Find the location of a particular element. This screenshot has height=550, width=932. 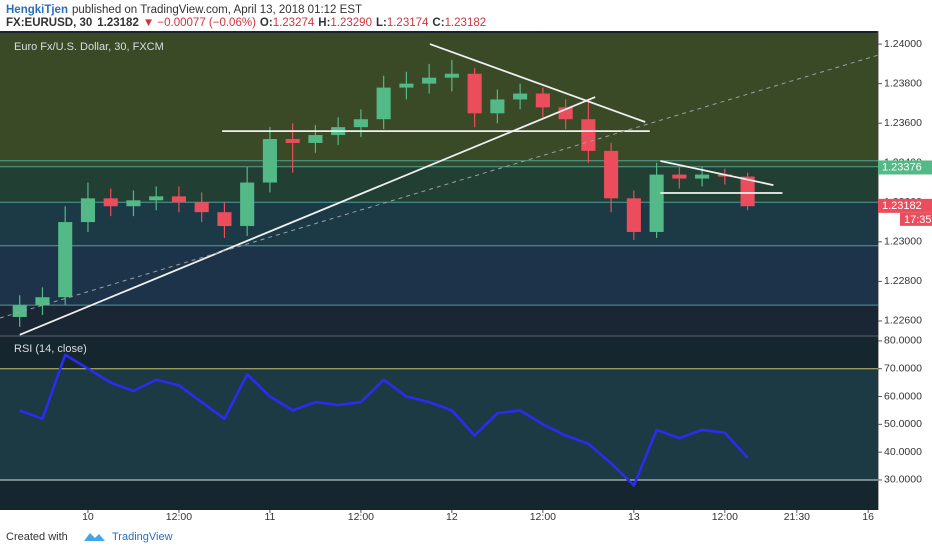

price-pane-title: Euro Fx/U.S. Dollar, 30, FXCM is located at coordinates (89, 47).